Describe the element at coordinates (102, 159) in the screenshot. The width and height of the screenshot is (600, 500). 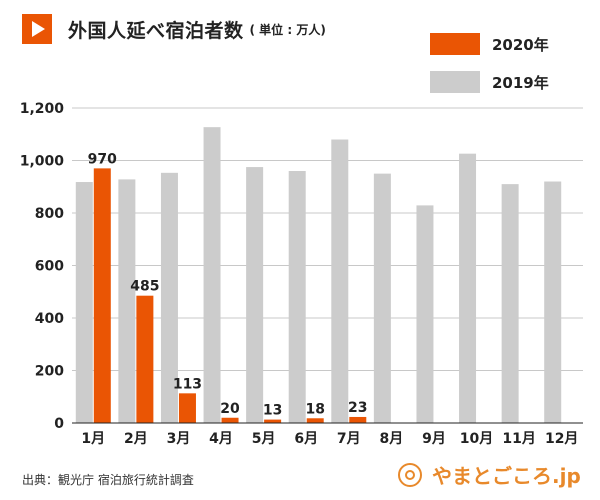
I see `data-label-2020: 970` at that location.